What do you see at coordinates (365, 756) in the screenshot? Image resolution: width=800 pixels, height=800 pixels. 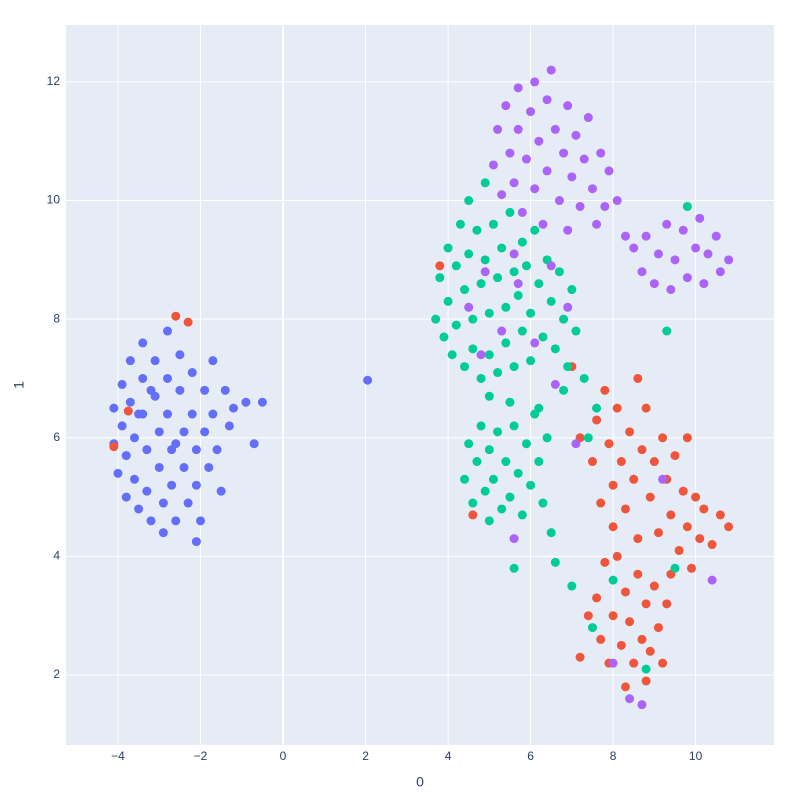 I see `x-tick-label: 2` at bounding box center [365, 756].